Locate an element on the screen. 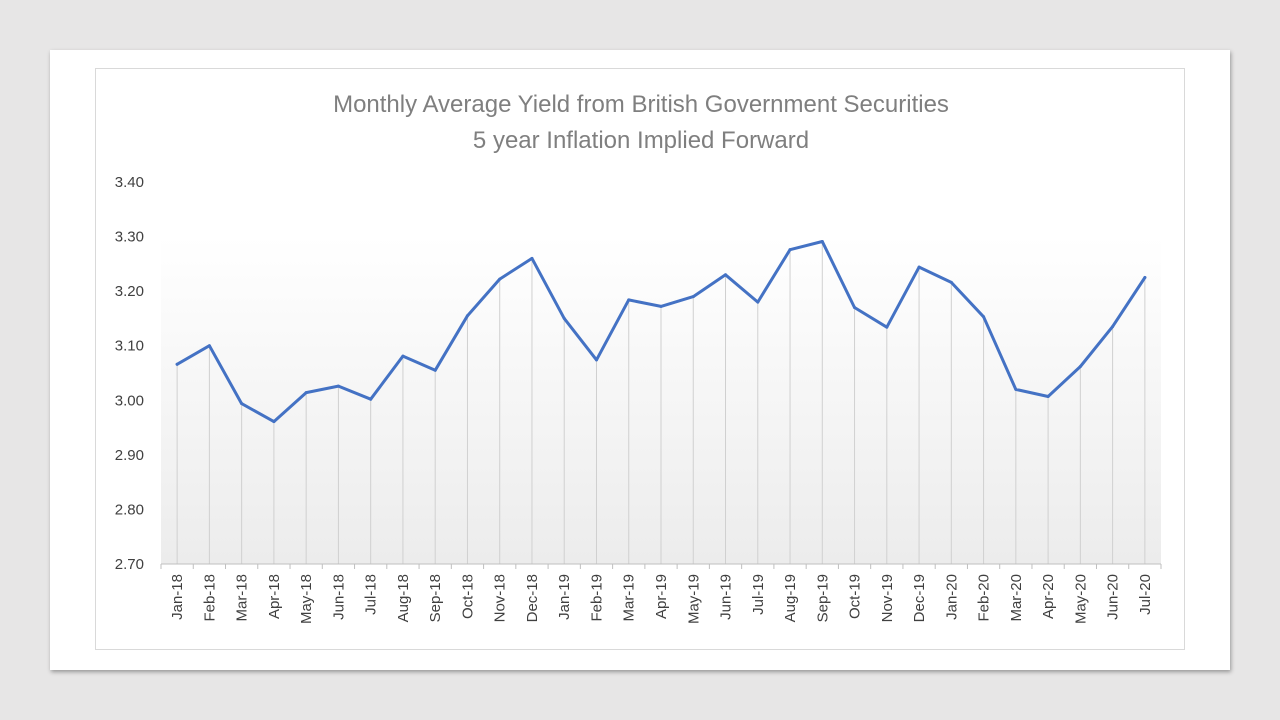  x-tick-label: May-19 is located at coordinates (693, 599).